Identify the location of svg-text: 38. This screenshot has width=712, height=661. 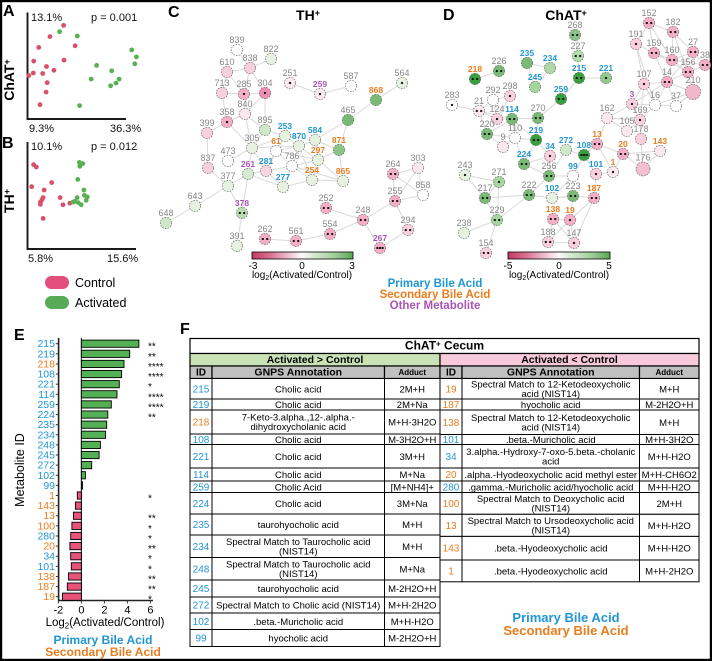
(705, 55).